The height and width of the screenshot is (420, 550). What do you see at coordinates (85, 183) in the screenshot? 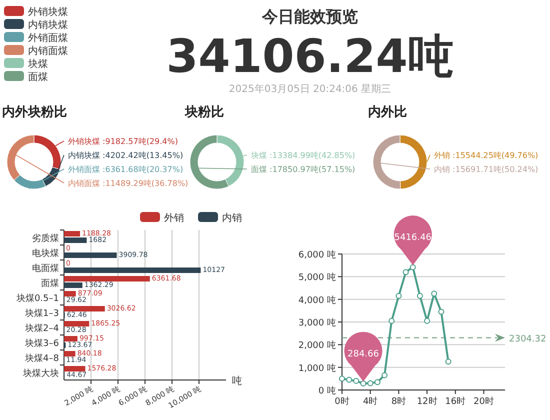
I see `slice-label: 内销面煤` at bounding box center [85, 183].